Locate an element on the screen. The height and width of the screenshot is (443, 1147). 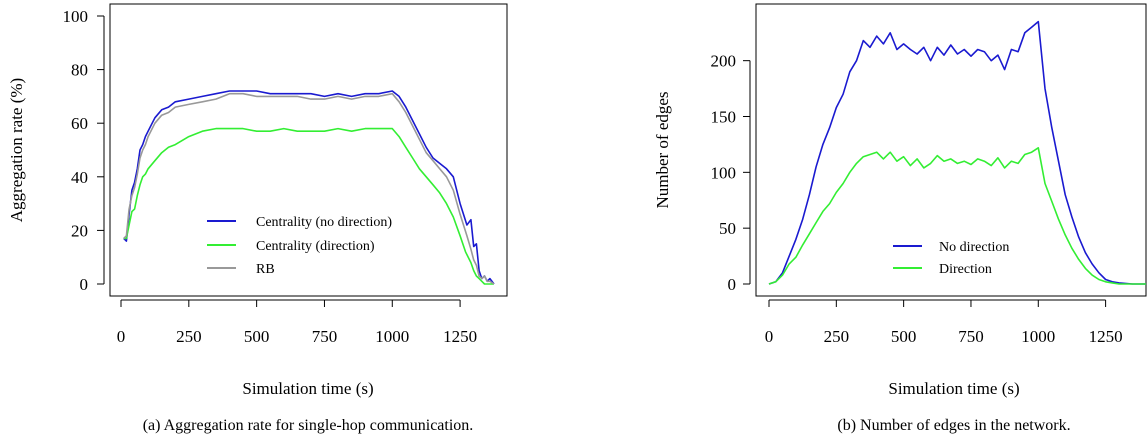
series-line-direction is located at coordinates (957, 216).